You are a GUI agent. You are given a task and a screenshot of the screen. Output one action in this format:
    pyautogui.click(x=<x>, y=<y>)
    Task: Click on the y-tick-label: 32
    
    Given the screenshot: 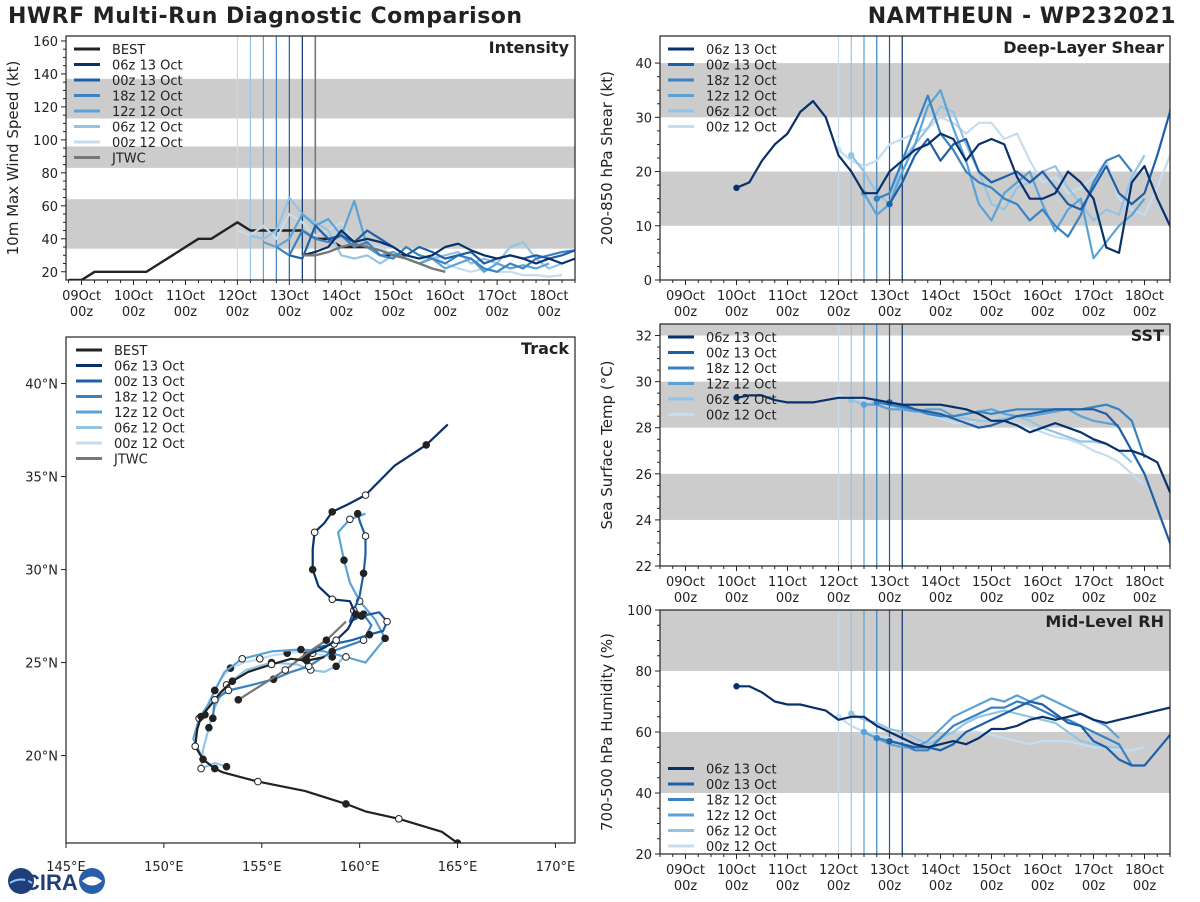 What is the action you would take?
    pyautogui.click(x=643, y=337)
    